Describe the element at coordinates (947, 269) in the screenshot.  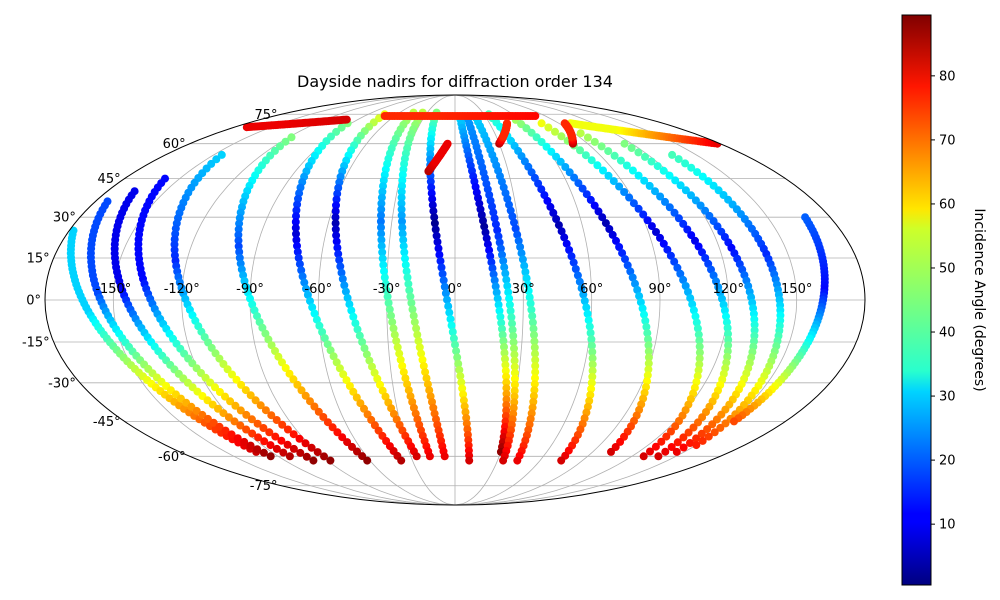
I see `colorbar-tick-label: 50` at that location.